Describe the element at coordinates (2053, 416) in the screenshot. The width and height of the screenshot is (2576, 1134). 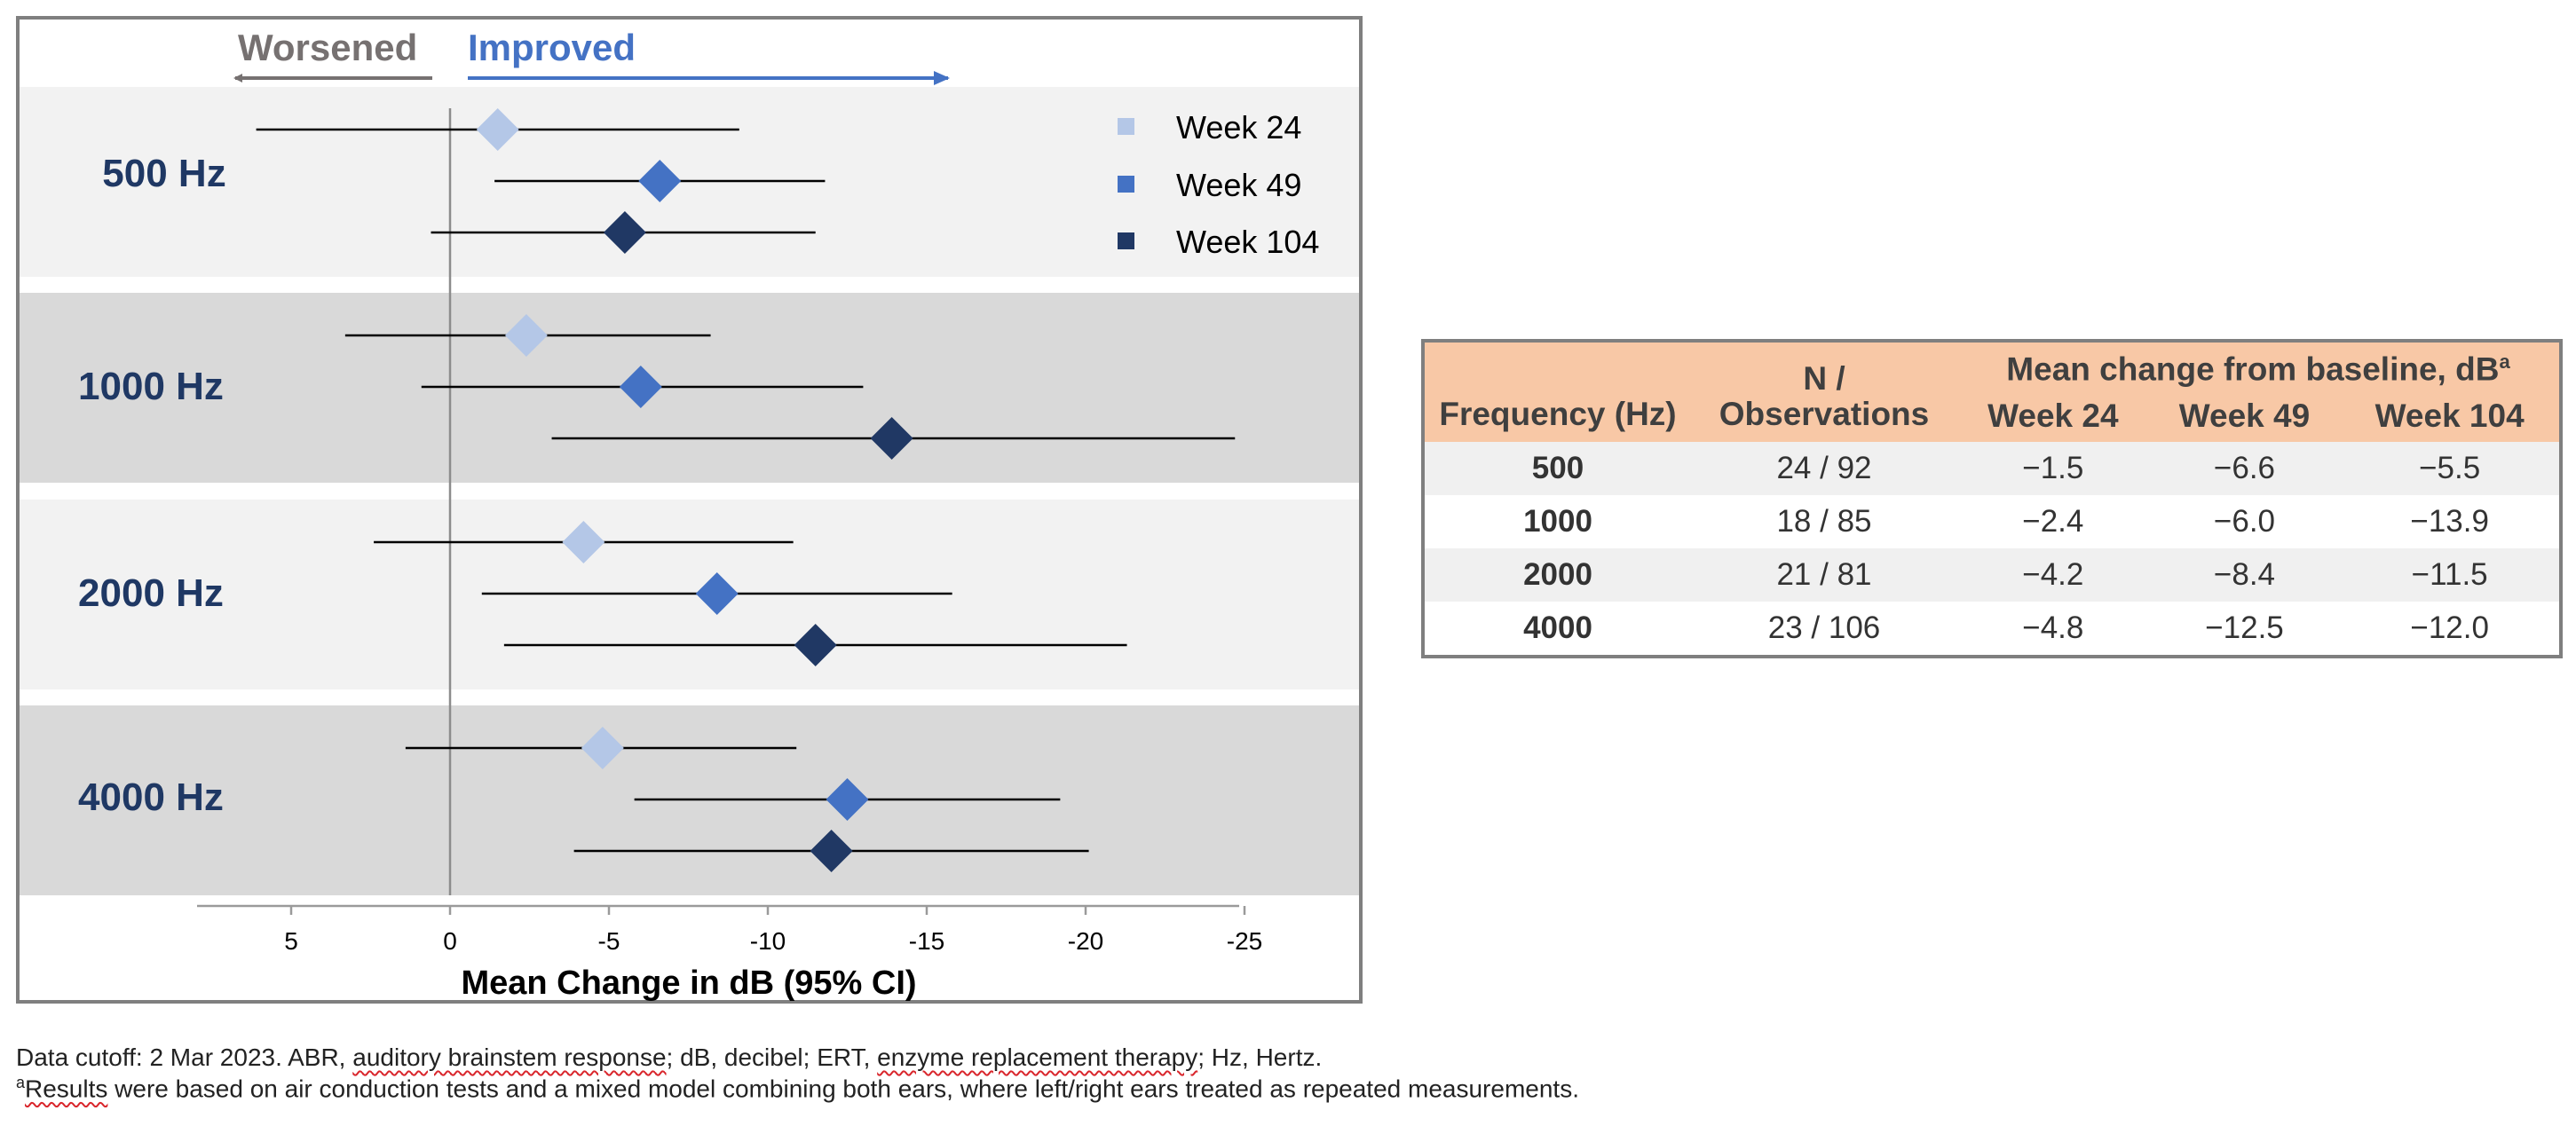
I see `th-week24: Week 24` at that location.